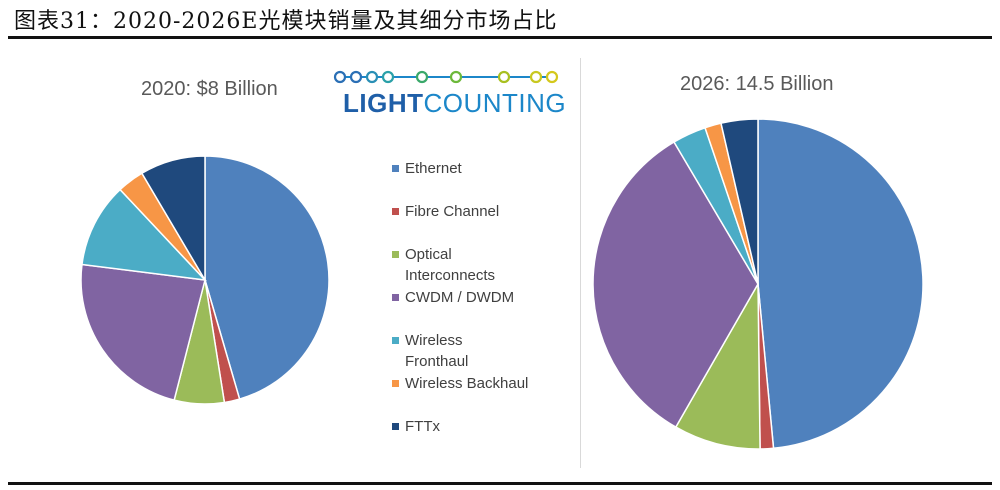 This screenshot has height=490, width=1000. Describe the element at coordinates (580, 263) in the screenshot. I see `panel-divider` at that location.